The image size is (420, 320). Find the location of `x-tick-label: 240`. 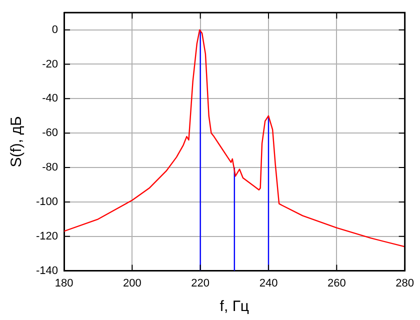

x-tick-label: 240 is located at coordinates (268, 283).